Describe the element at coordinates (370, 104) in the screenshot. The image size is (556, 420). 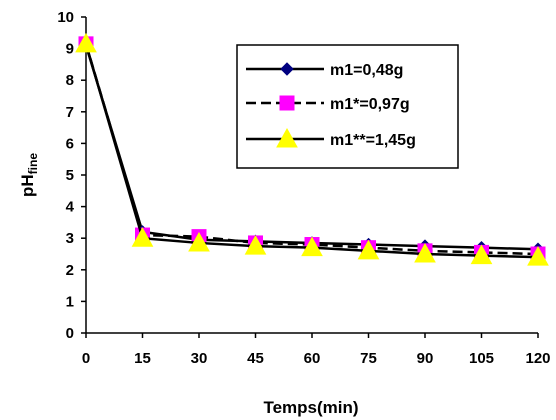
I see `legend-label: m1*=0,97g` at that location.